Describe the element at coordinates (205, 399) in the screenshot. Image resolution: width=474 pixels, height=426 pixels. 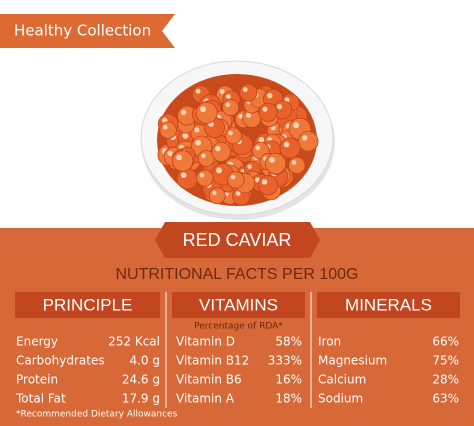
I see `row-label: Vitamin A` at that location.